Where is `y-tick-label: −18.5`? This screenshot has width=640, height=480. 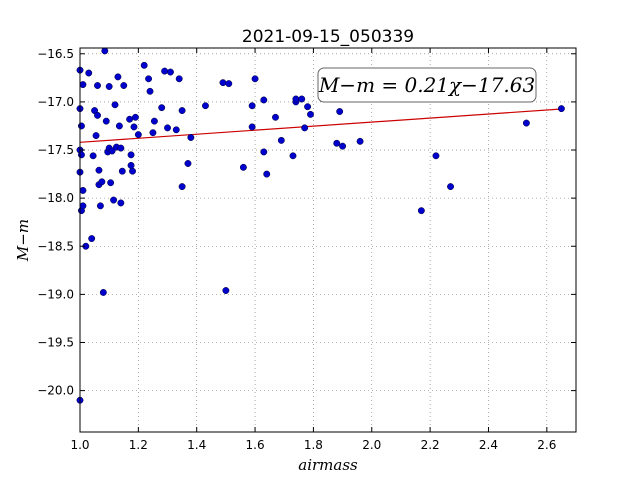 y-tick-label: −18.5 is located at coordinates (55, 246).